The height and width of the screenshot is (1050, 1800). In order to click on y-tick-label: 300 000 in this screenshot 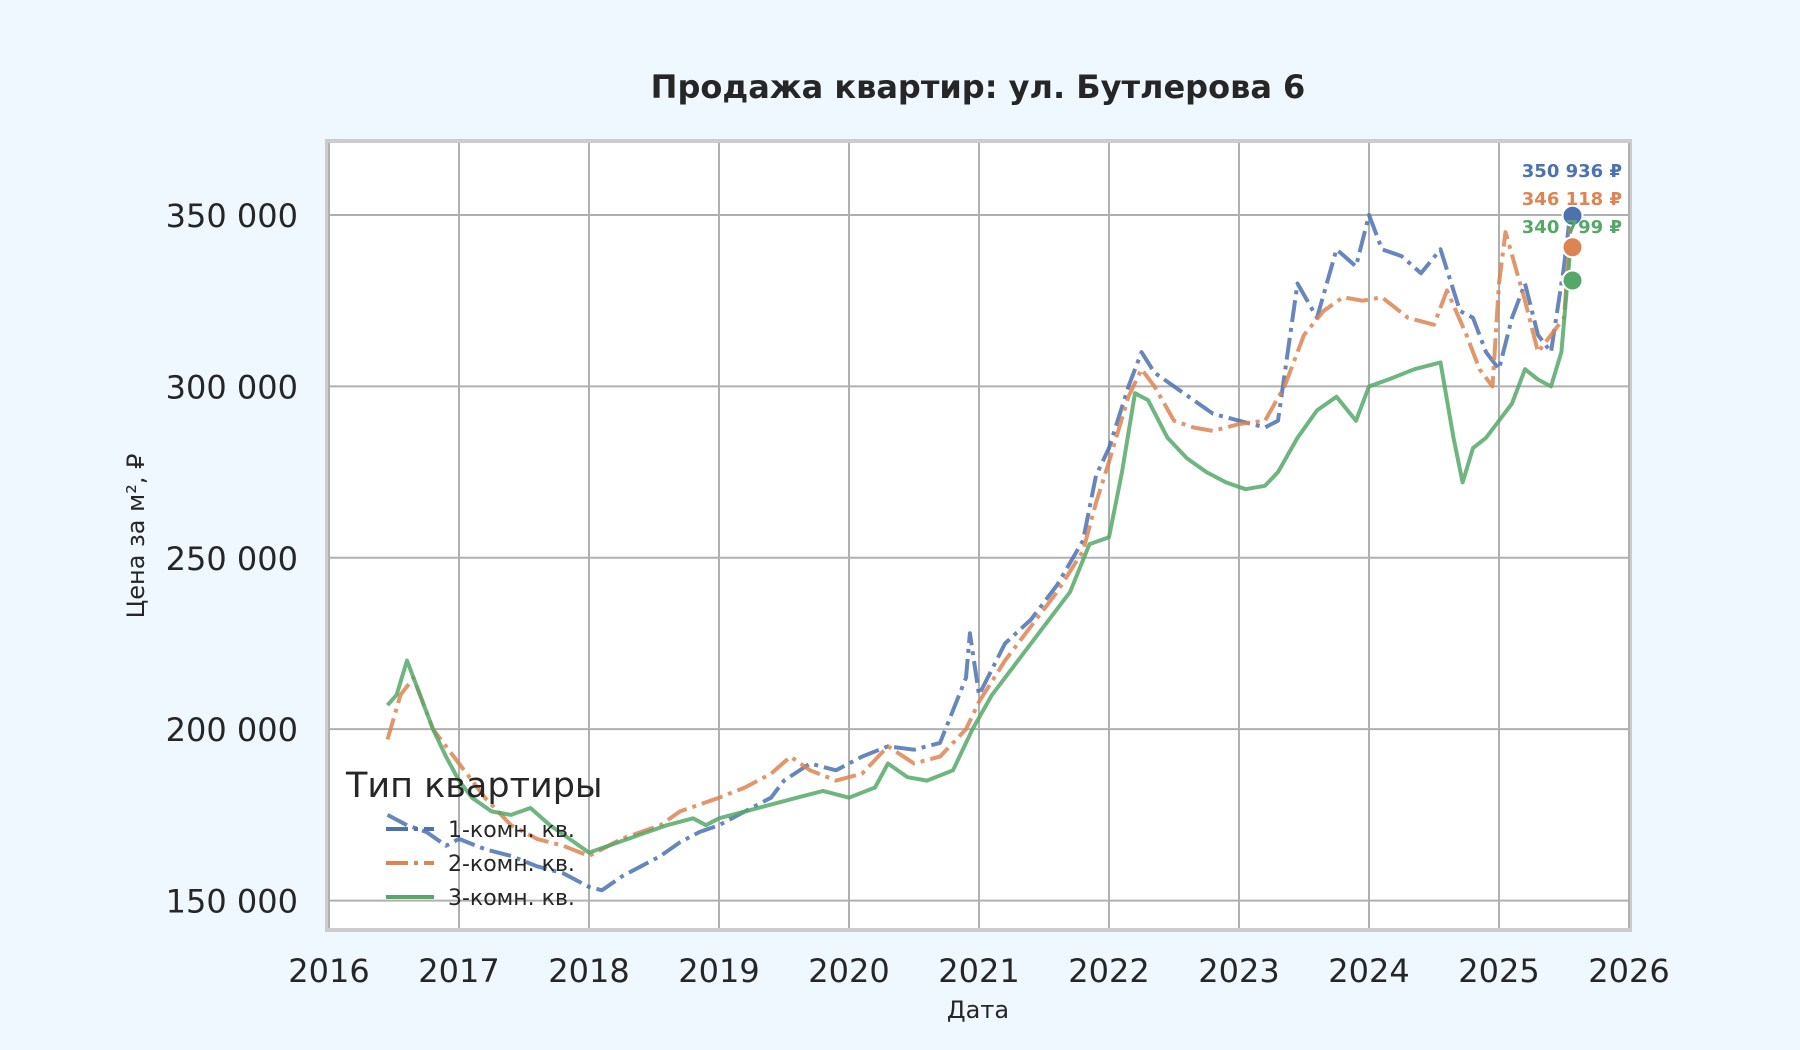, I will do `click(232, 387)`.